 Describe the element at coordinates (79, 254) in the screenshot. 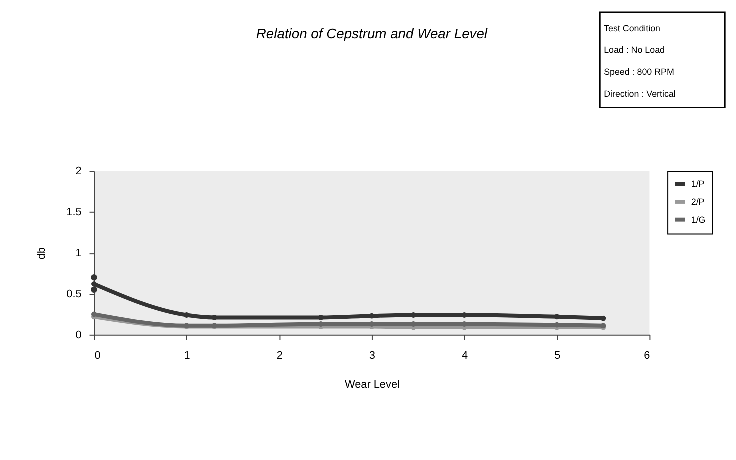

I see `y-tick-label: 1` at that location.